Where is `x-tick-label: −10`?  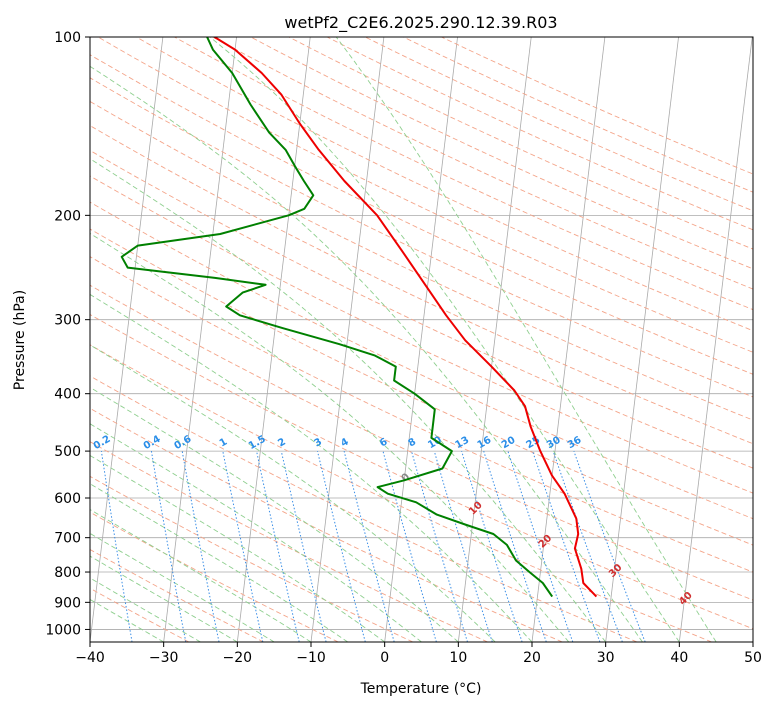 x-tick-label: −10 is located at coordinates (311, 658).